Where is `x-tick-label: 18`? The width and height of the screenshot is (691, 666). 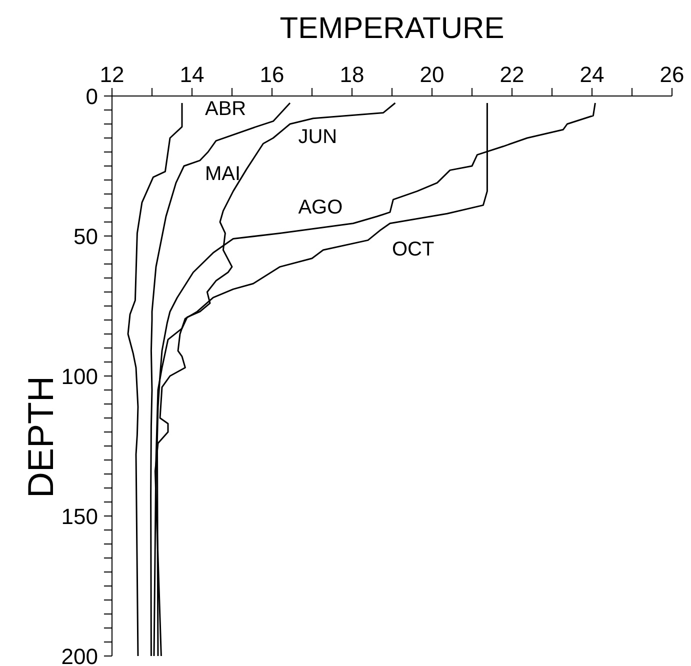 x-tick-label: 18 is located at coordinates (352, 74).